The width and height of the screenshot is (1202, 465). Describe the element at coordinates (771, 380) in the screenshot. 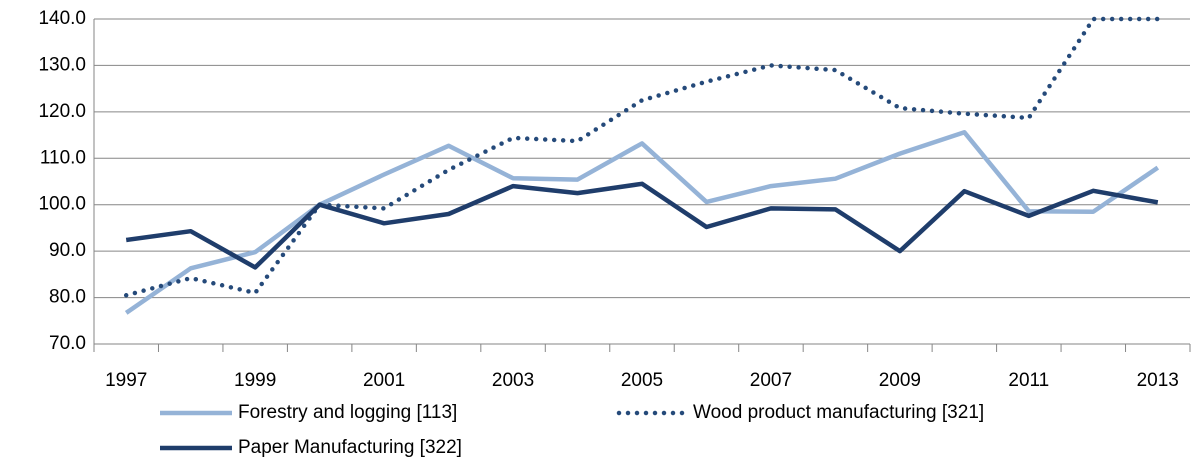

I see `x-tick-label: 2007` at that location.